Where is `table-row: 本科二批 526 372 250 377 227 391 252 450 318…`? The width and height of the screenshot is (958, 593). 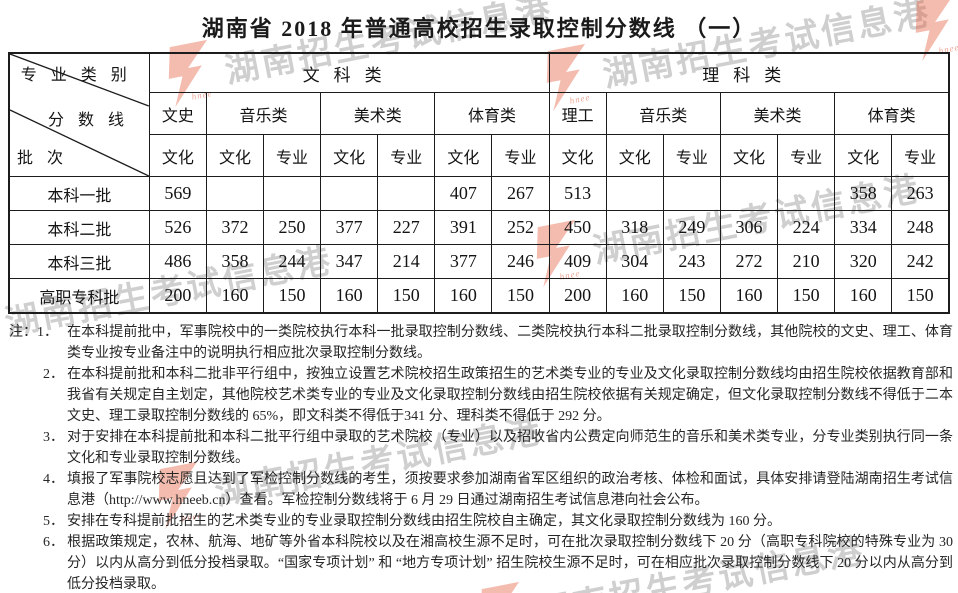 table-row: 本科二批 526 372 250 377 227 391 252 450 318… is located at coordinates (479, 227).